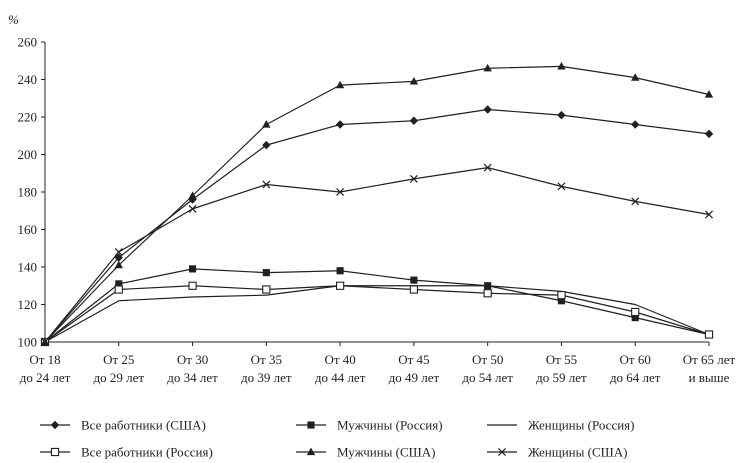  What do you see at coordinates (340, 368) in the screenshot?
I see `x-tick-label: От 40 до 44 лет` at bounding box center [340, 368].